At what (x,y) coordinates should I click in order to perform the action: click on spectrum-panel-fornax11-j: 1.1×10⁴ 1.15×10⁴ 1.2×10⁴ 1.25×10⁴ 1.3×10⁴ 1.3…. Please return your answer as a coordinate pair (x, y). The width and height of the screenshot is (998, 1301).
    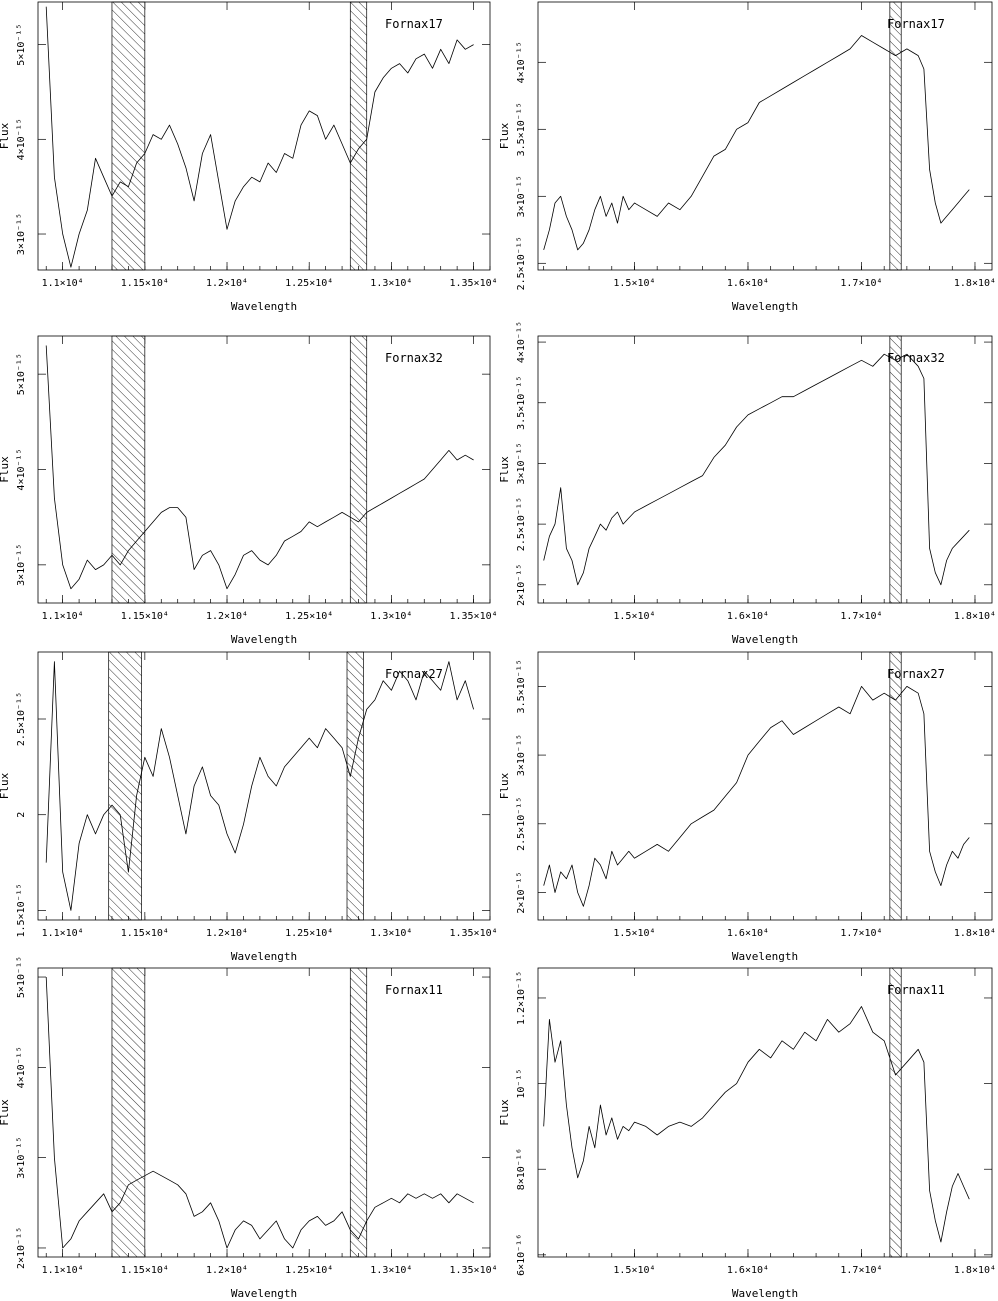
    Looking at the image, I should click on (249, 1128).